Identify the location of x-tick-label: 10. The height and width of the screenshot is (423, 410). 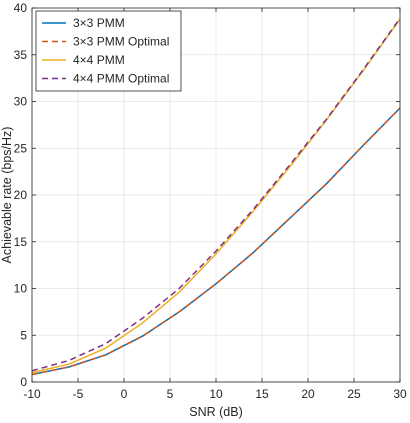
(216, 394).